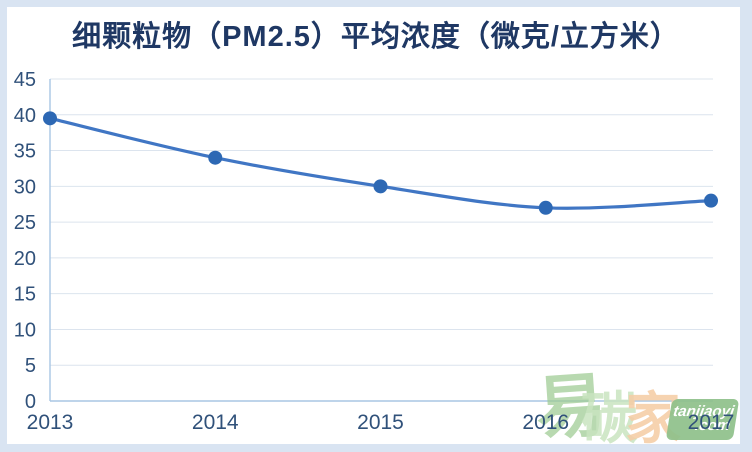 This screenshot has height=452, width=752. What do you see at coordinates (25, 187) in the screenshot?
I see `y-tick-label: 30` at bounding box center [25, 187].